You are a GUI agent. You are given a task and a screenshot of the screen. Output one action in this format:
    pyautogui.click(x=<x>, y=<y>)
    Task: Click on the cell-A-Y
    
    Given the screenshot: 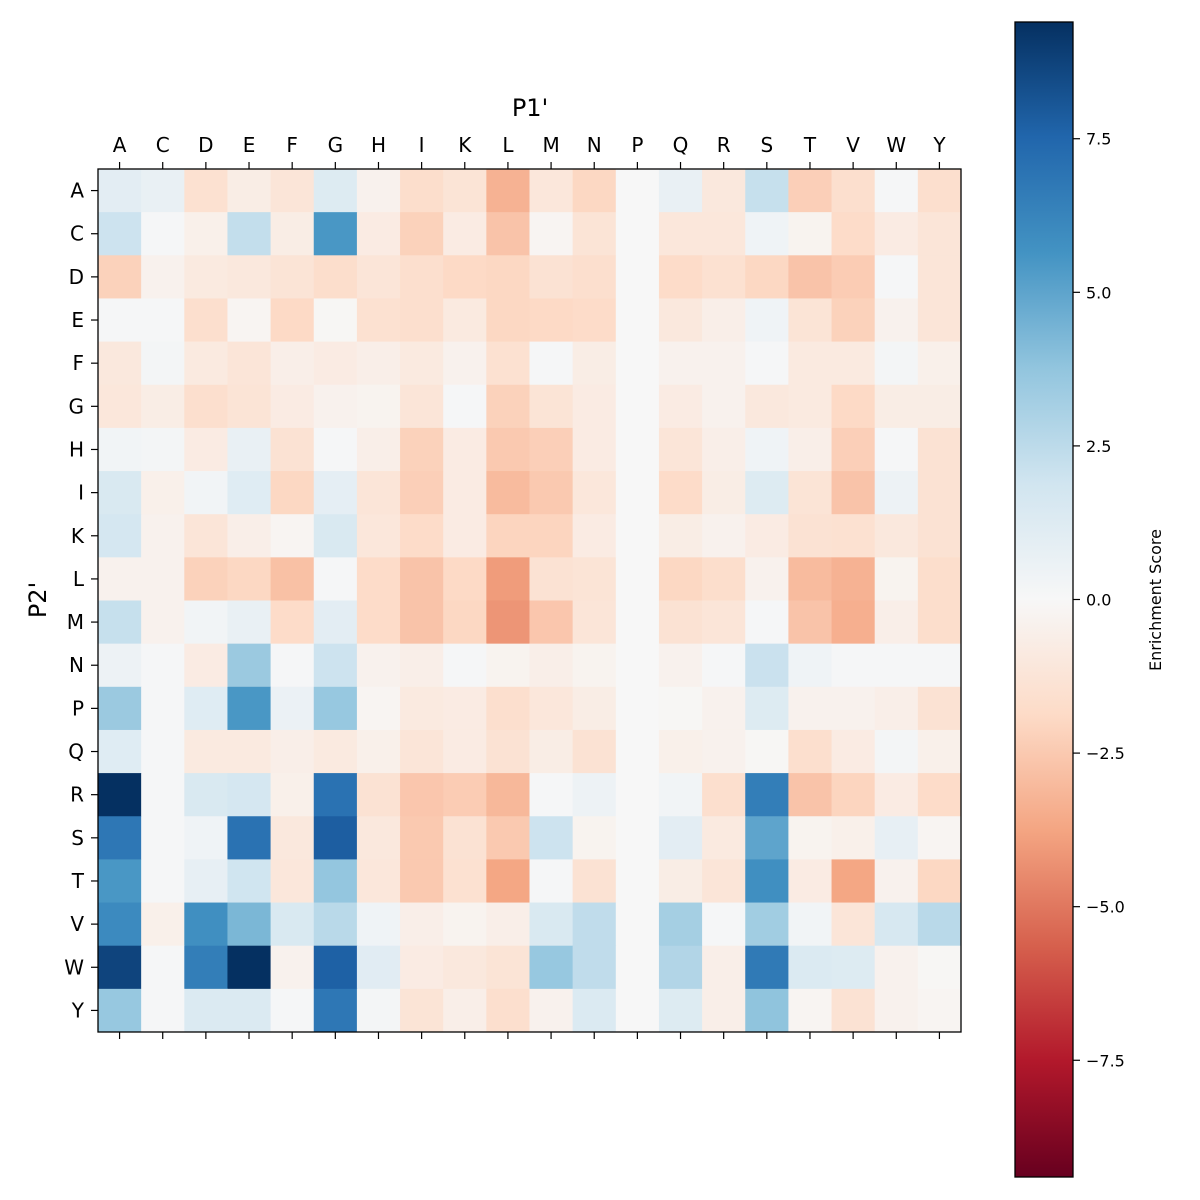 What is the action you would take?
    pyautogui.click(x=939, y=191)
    